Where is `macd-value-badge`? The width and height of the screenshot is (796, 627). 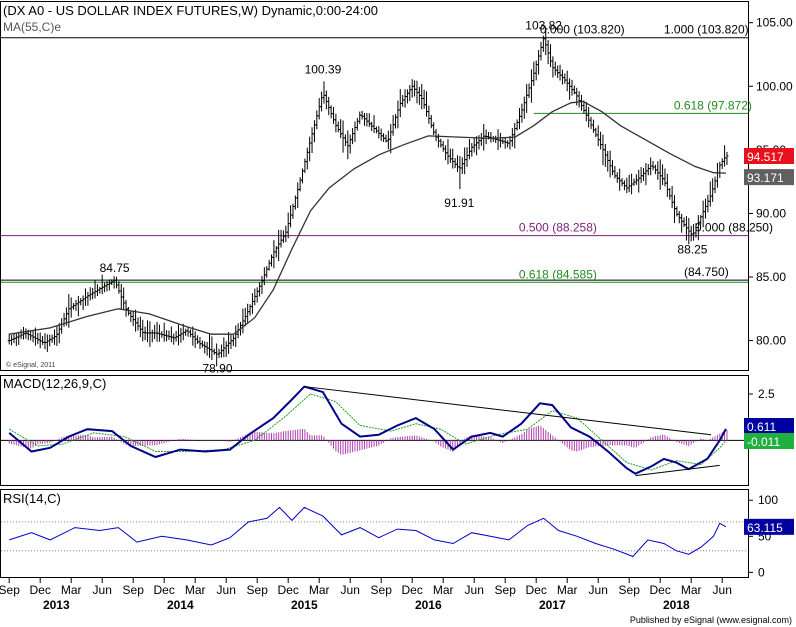
macd-value-badge is located at coordinates (769, 426).